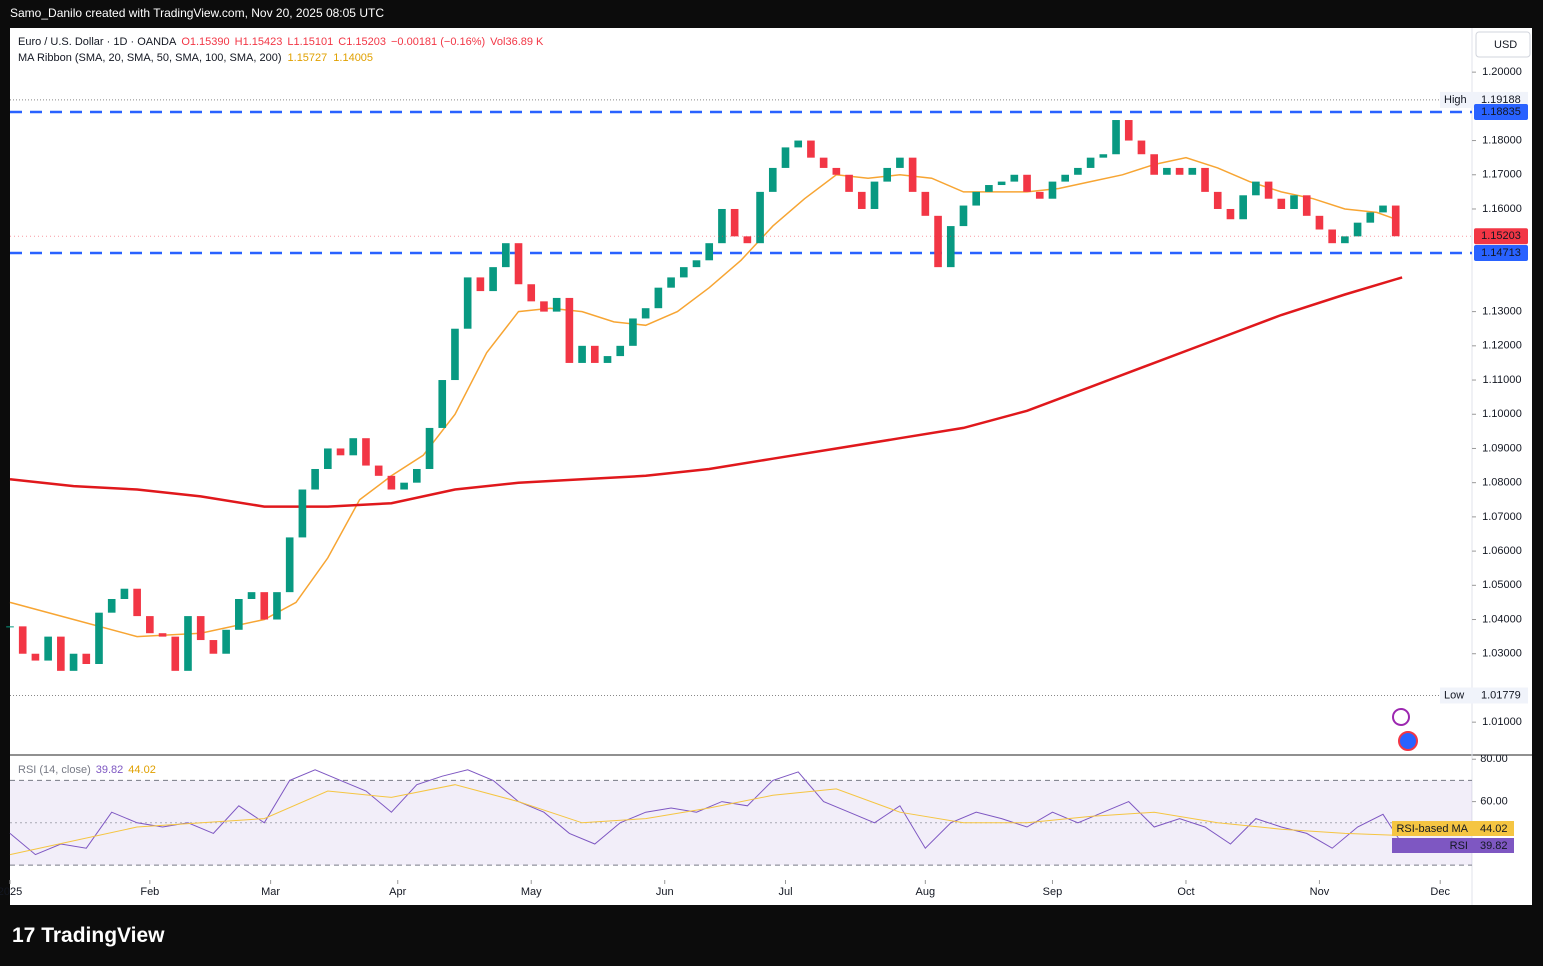  What do you see at coordinates (1502, 175) in the screenshot?
I see `y-tick-label: 1.17000` at bounding box center [1502, 175].